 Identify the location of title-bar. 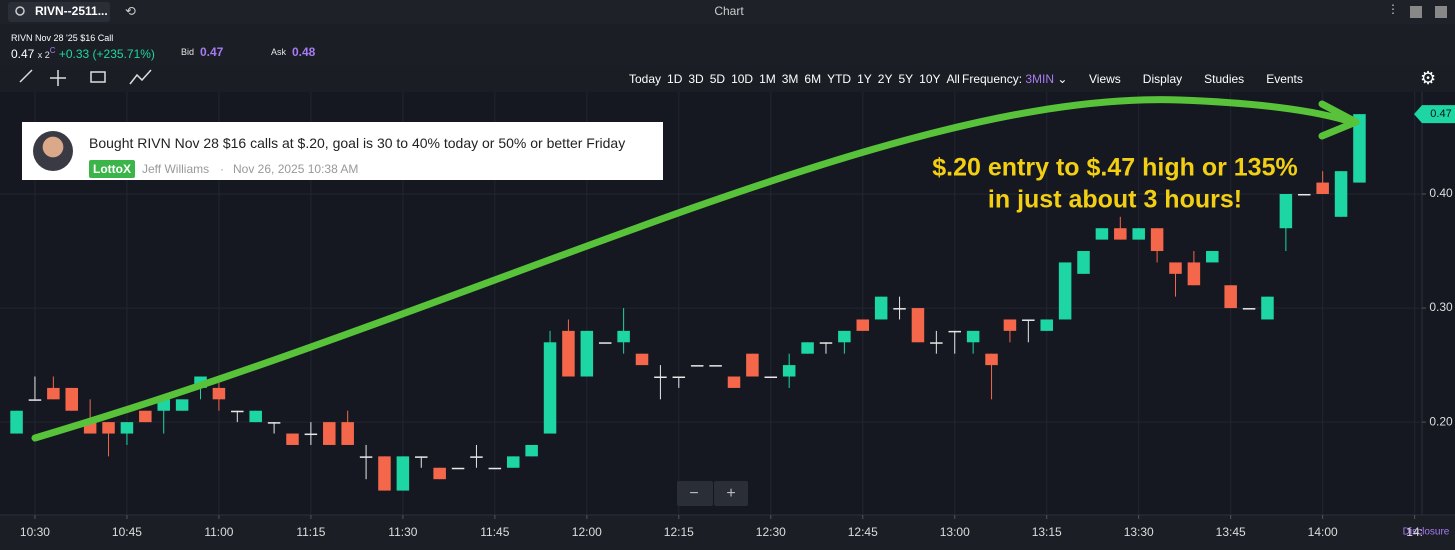
(727, 12).